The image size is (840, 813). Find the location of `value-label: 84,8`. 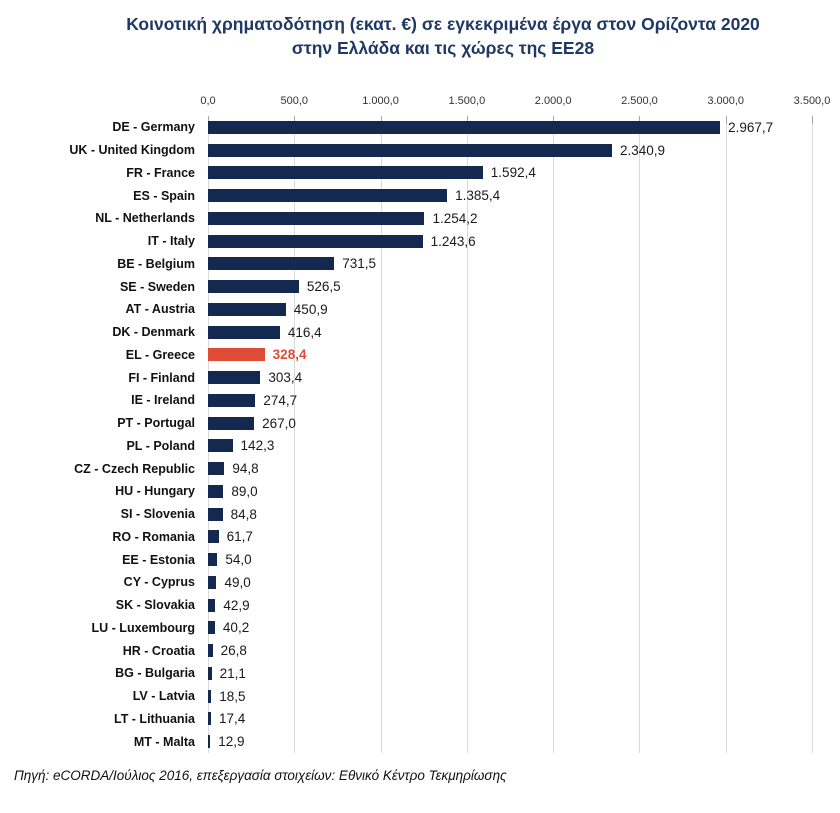

value-label: 84,8 is located at coordinates (243, 514).